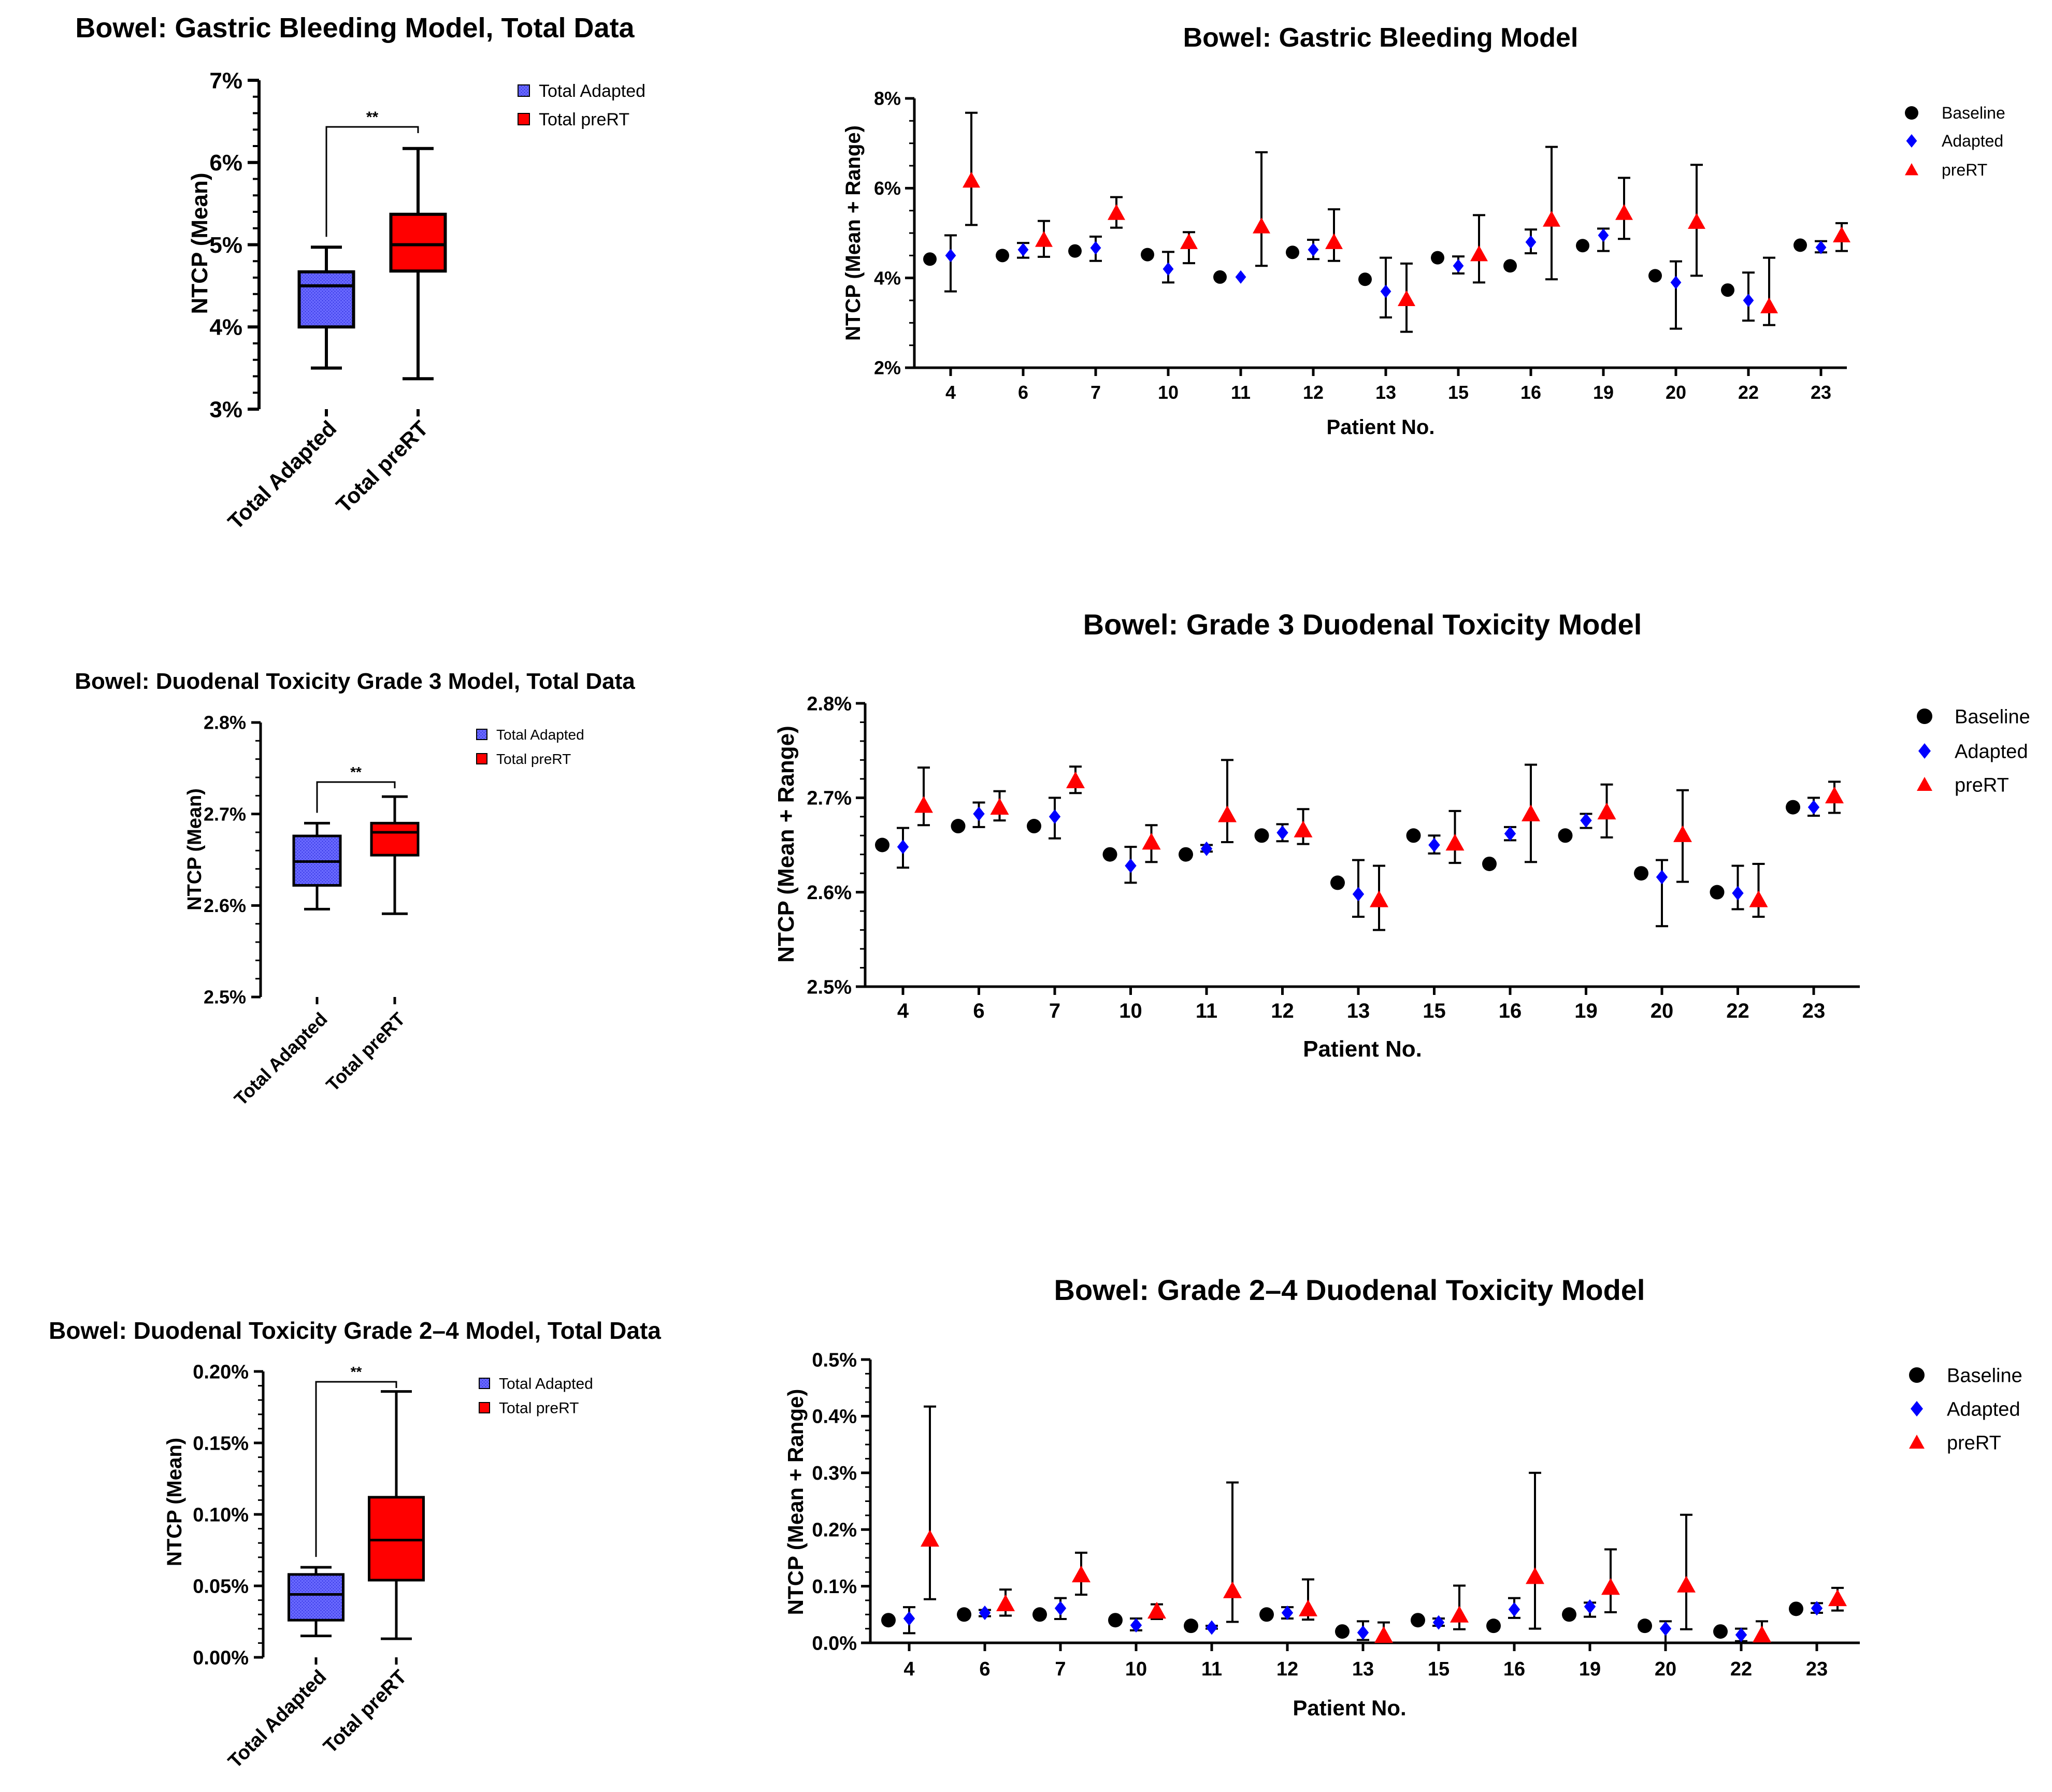 This screenshot has width=2052, height=1792. I want to click on y-axis-label: NTCP (Mean), so click(195, 849).